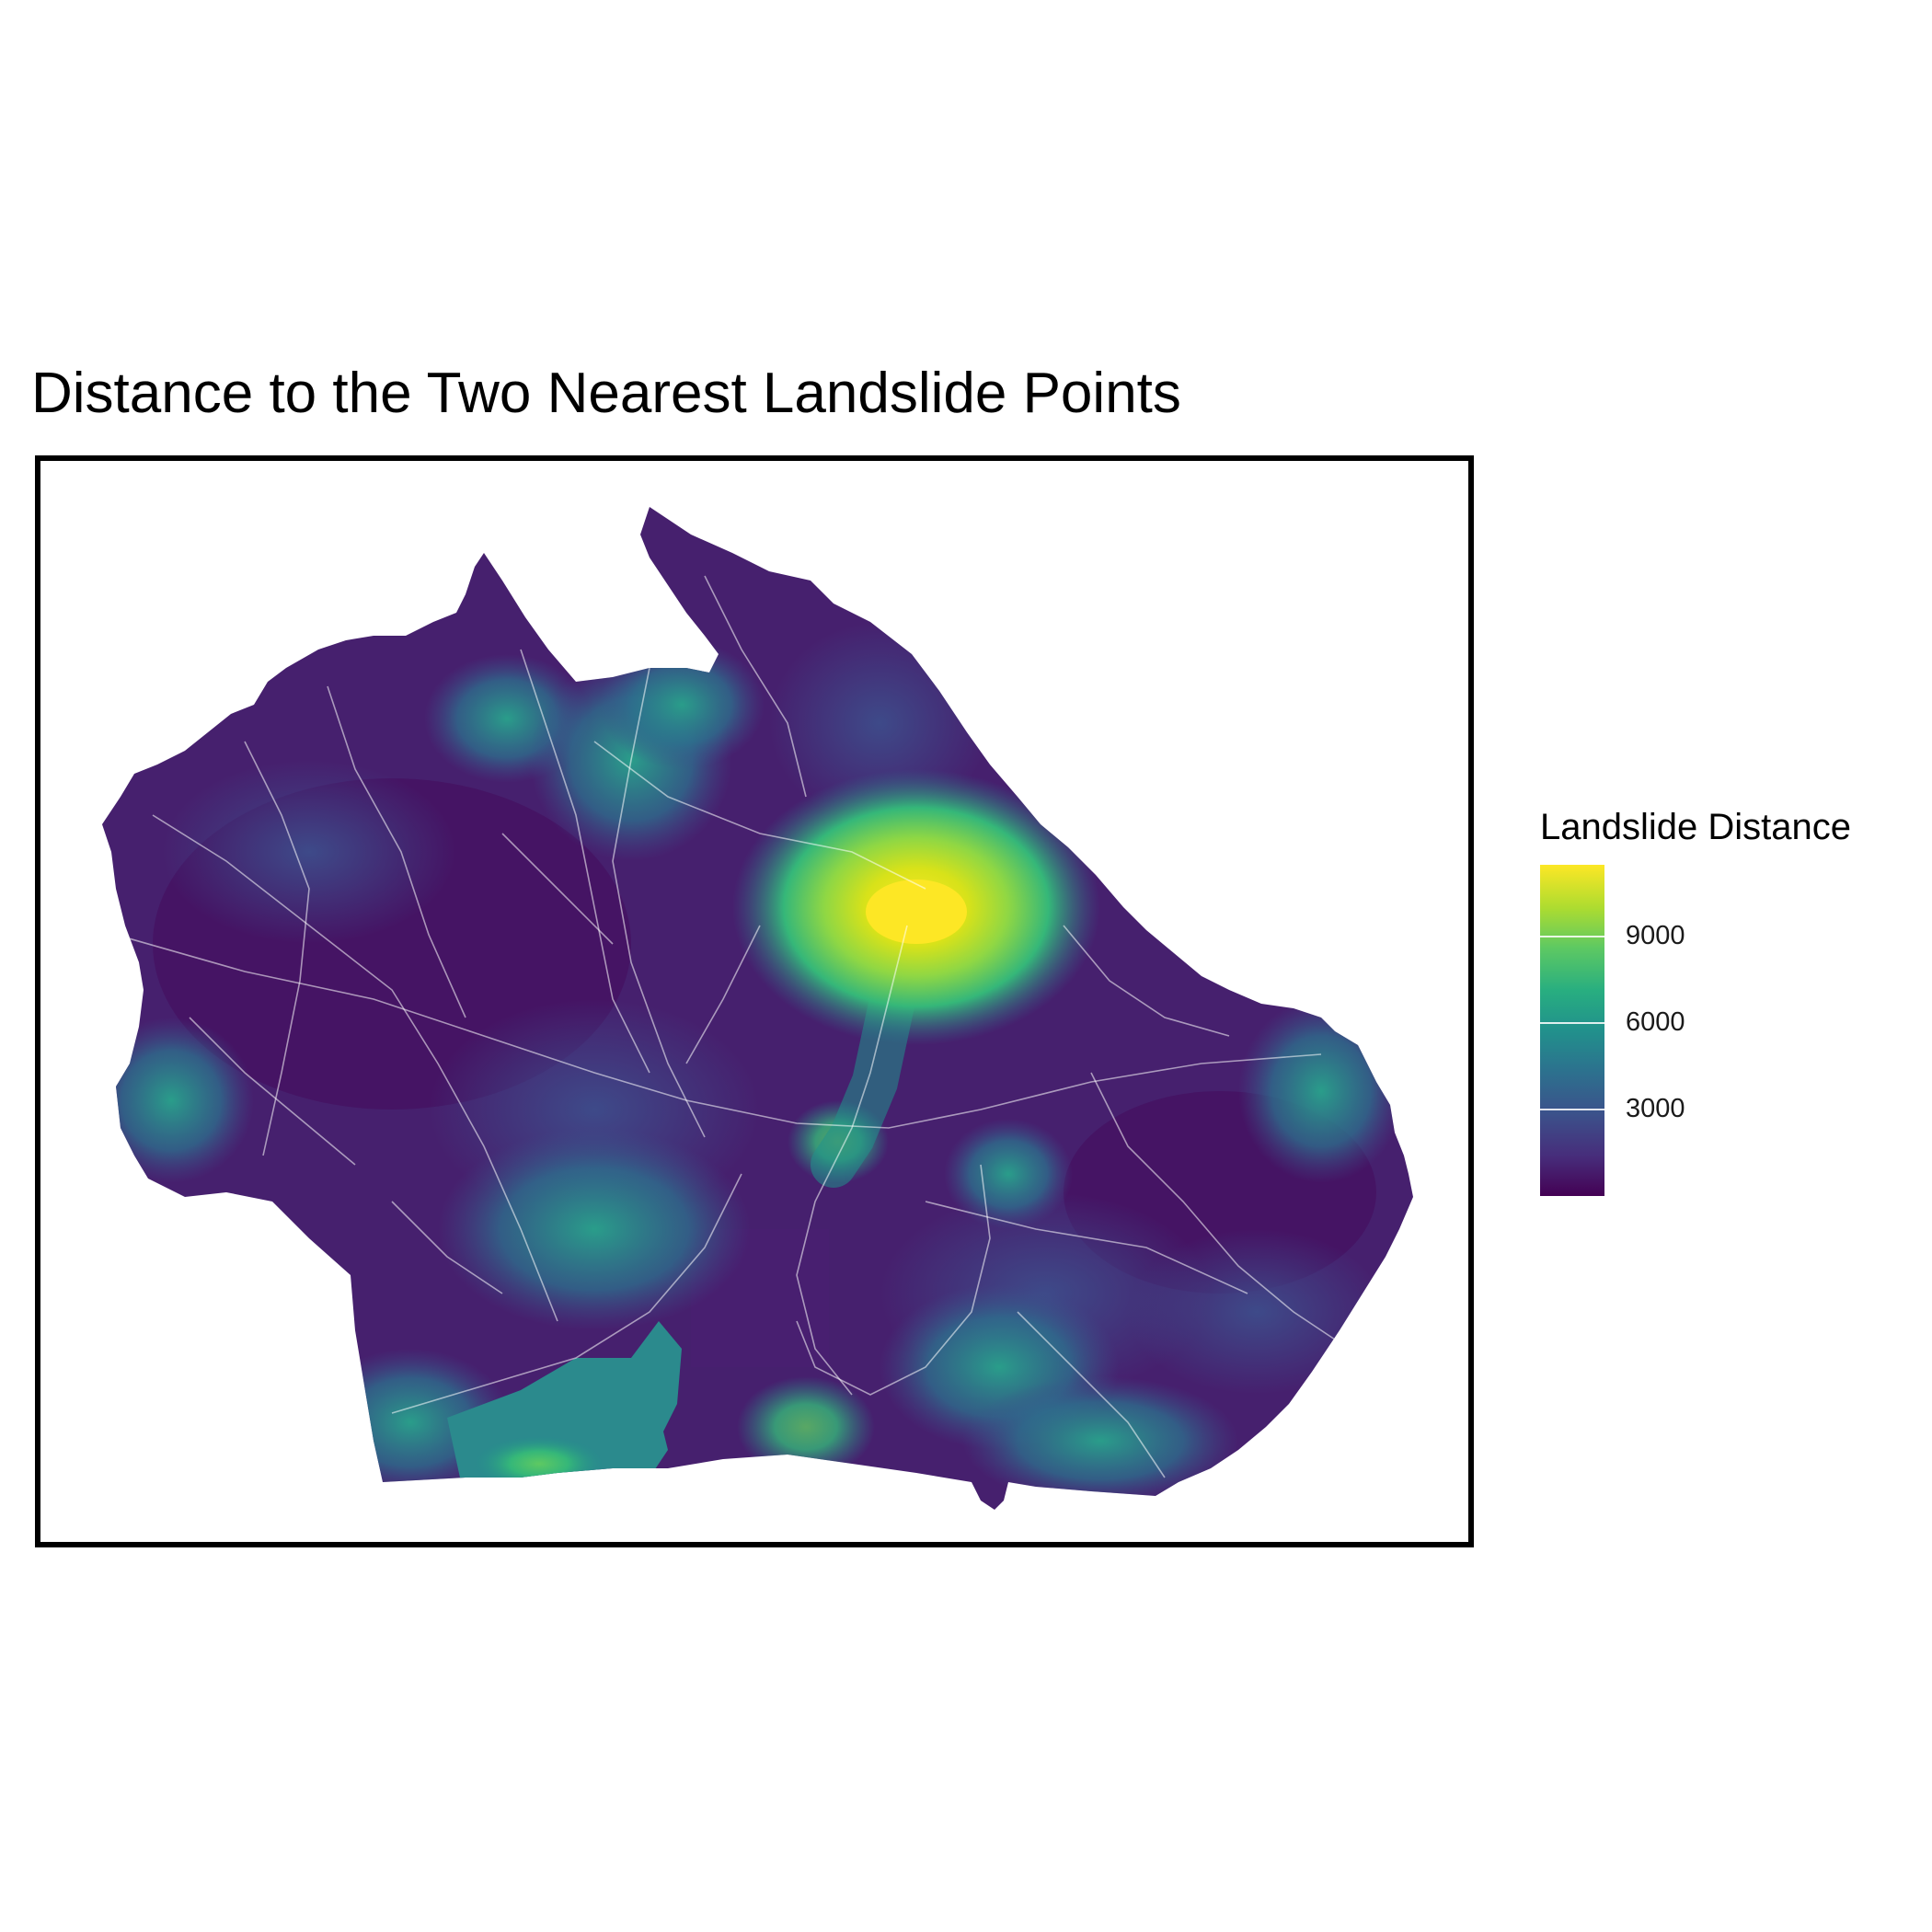  Describe the element at coordinates (1655, 1109) in the screenshot. I see `legend-tick-label: 3000` at that location.